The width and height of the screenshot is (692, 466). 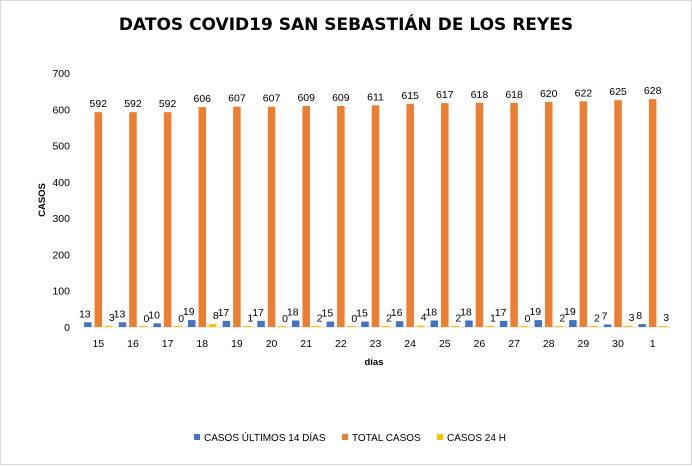 What do you see at coordinates (258, 313) in the screenshot?
I see `data-label: 17` at bounding box center [258, 313].